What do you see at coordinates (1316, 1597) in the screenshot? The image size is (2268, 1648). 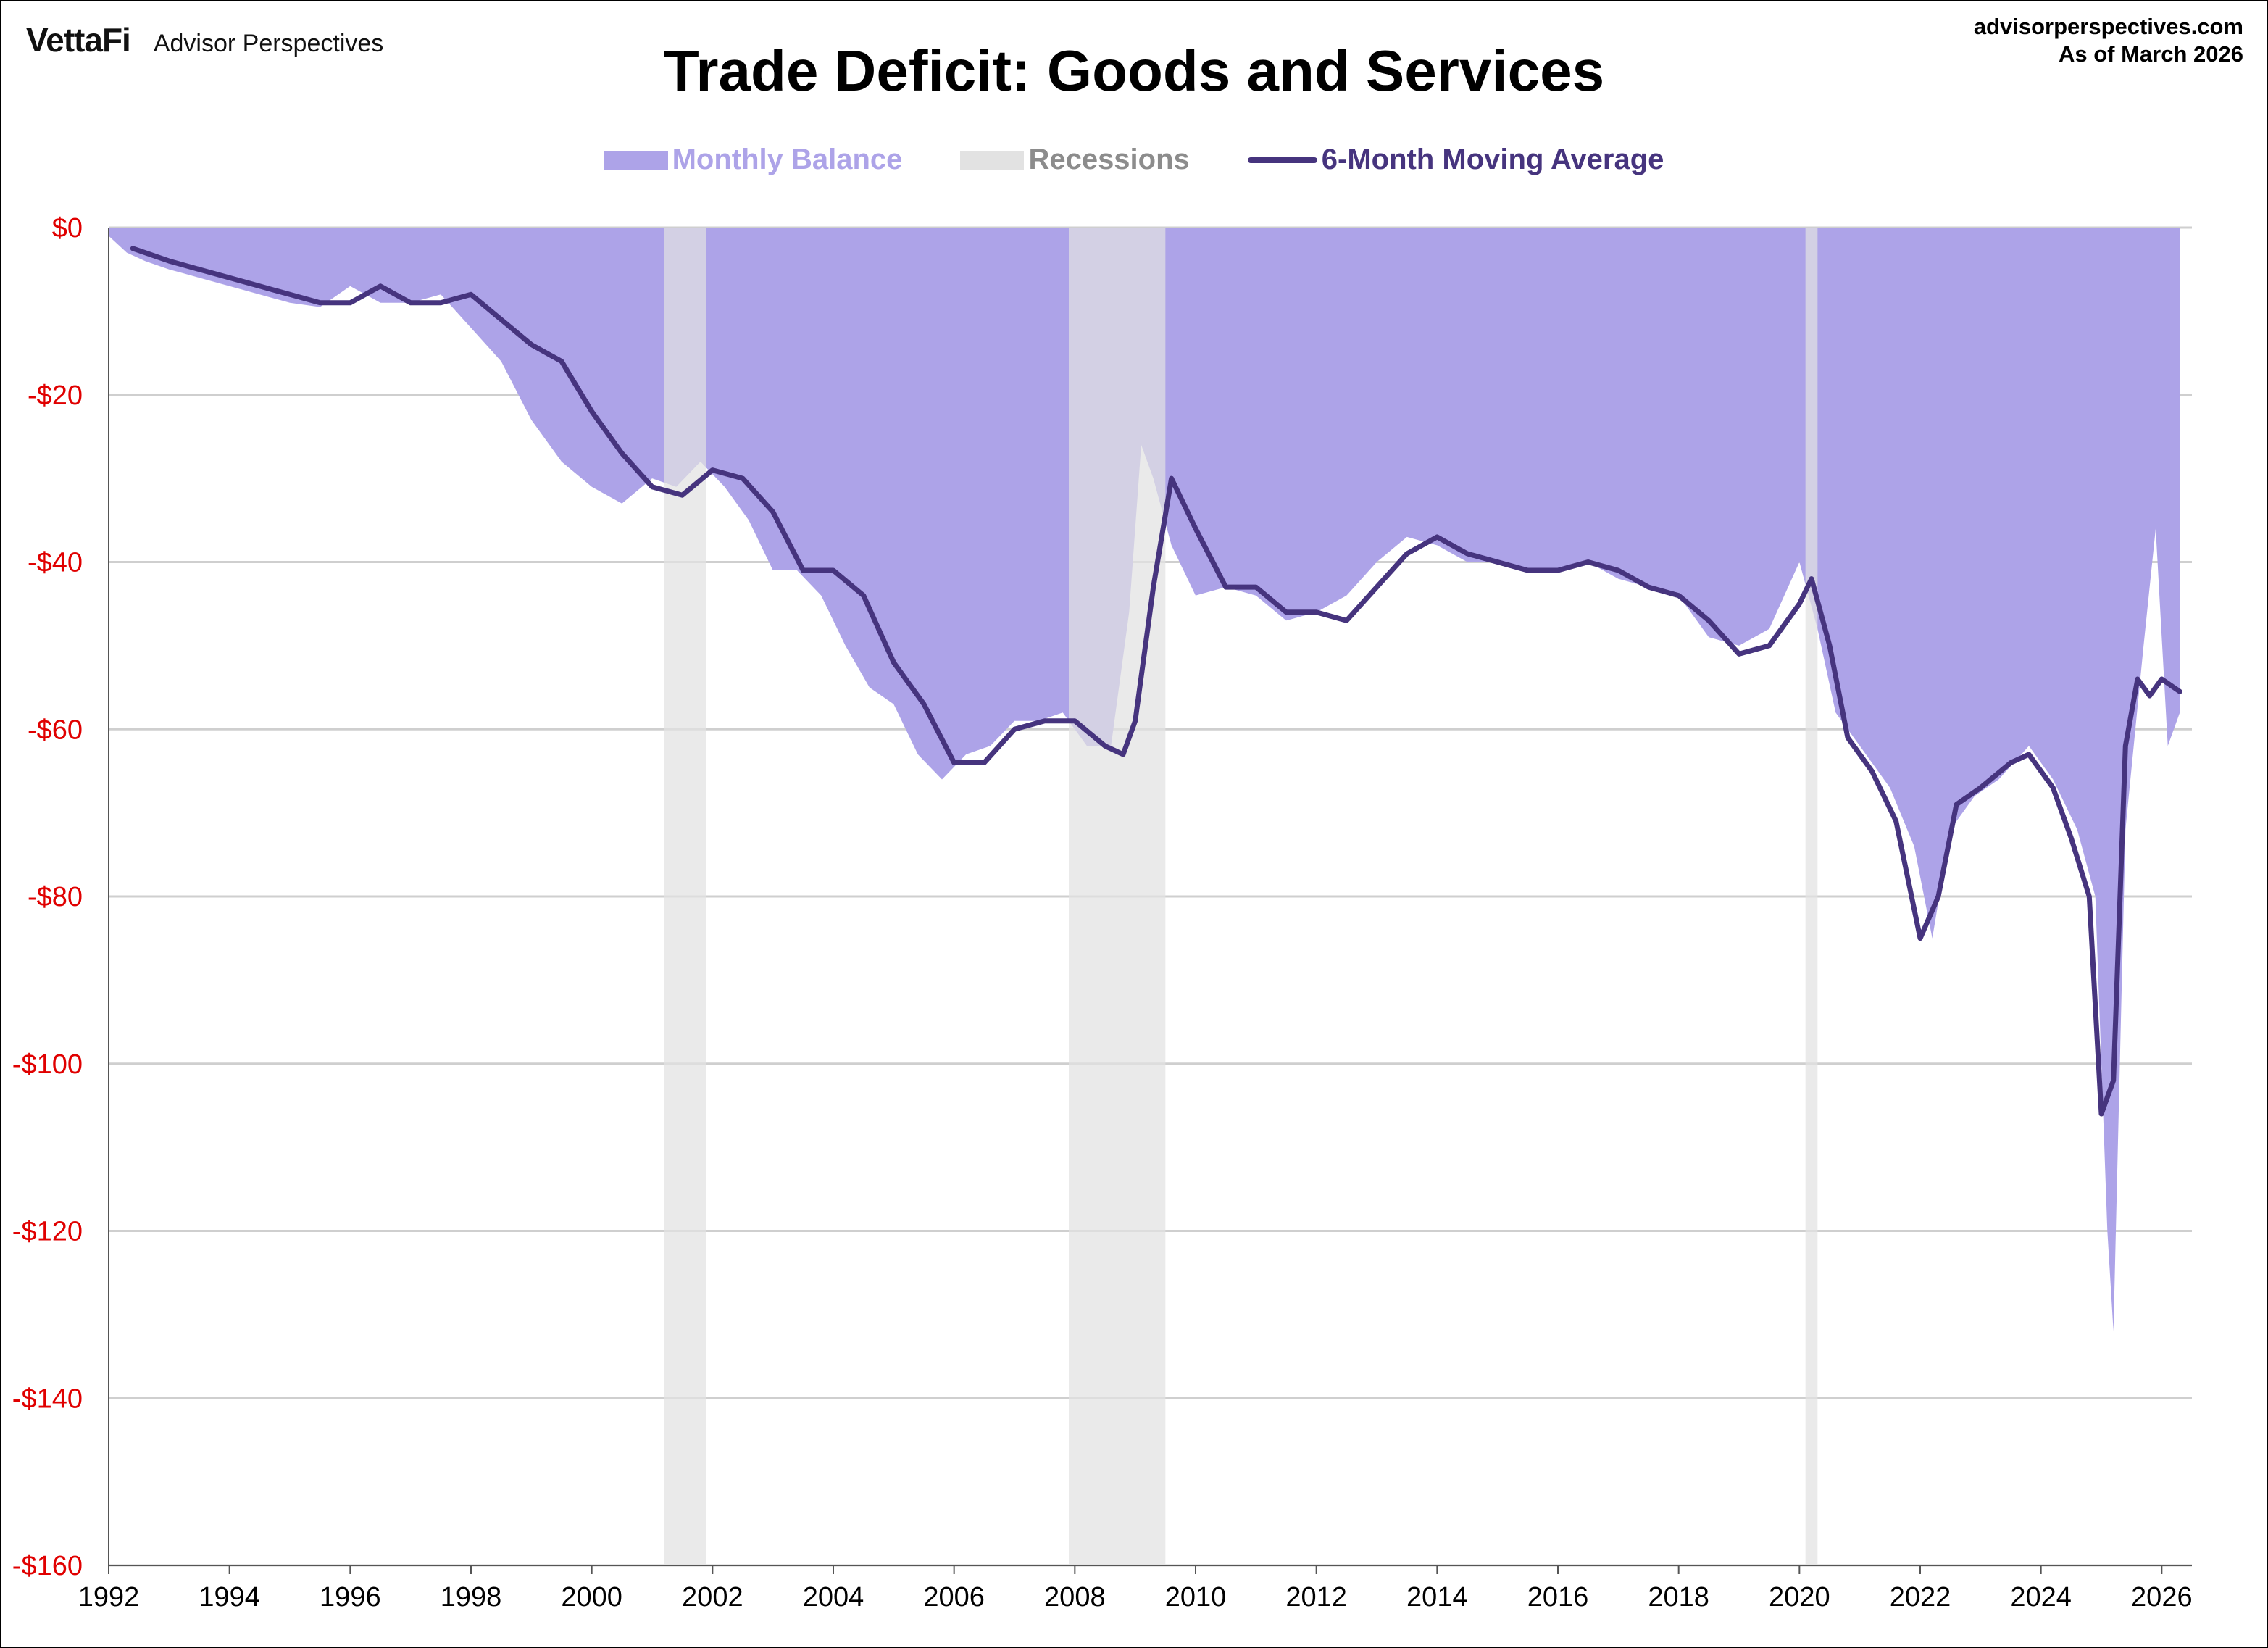 I see `x-tick-label: 2012` at bounding box center [1316, 1597].